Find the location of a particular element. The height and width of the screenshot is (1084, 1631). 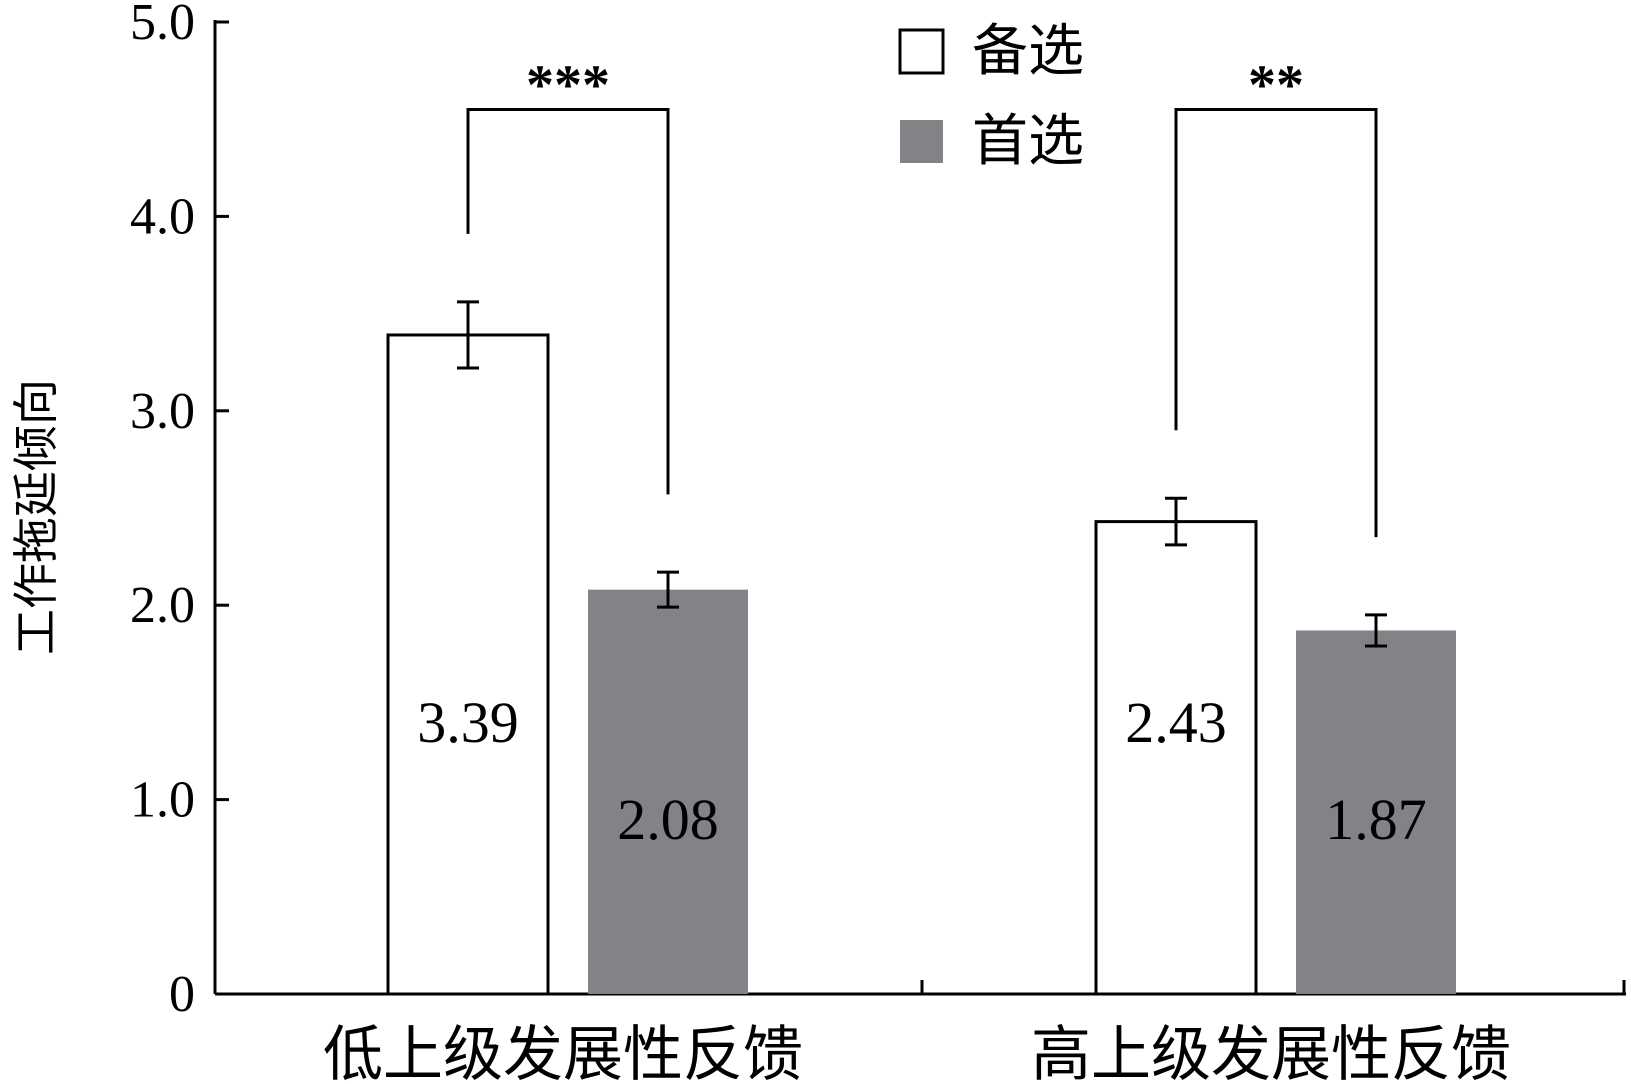

y-tick-label: 3.0 is located at coordinates (162, 411).